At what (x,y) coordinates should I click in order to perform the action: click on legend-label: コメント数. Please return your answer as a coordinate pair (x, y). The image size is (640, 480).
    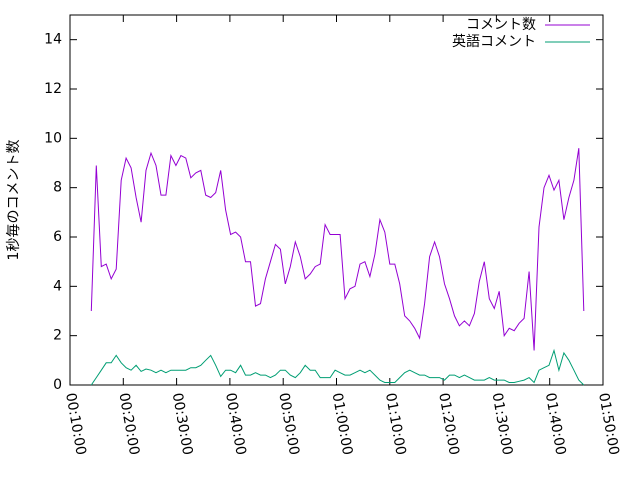
    Looking at the image, I should click on (501, 25).